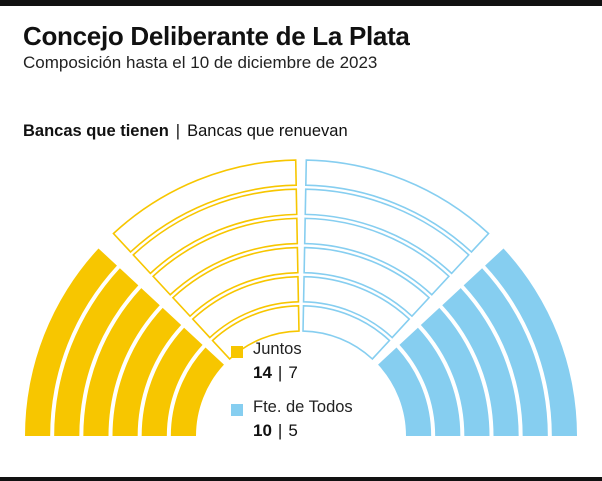  I want to click on legend-held-label: Bancas que tienen, so click(96, 131).